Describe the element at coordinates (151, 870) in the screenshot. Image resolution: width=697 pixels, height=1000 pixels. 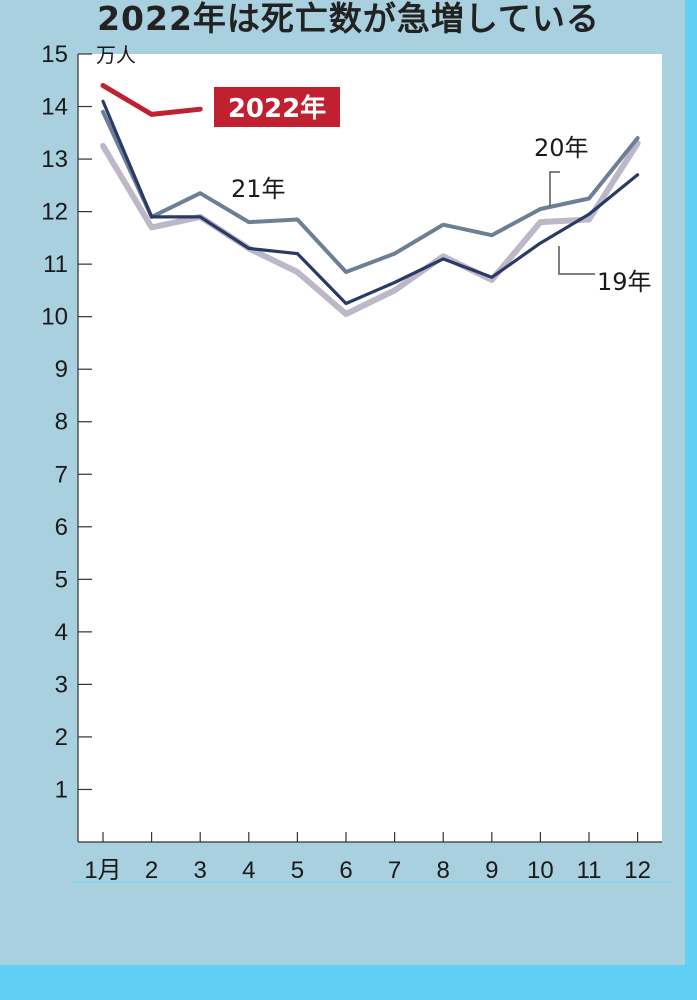
I see `x-tick-label: 2` at that location.